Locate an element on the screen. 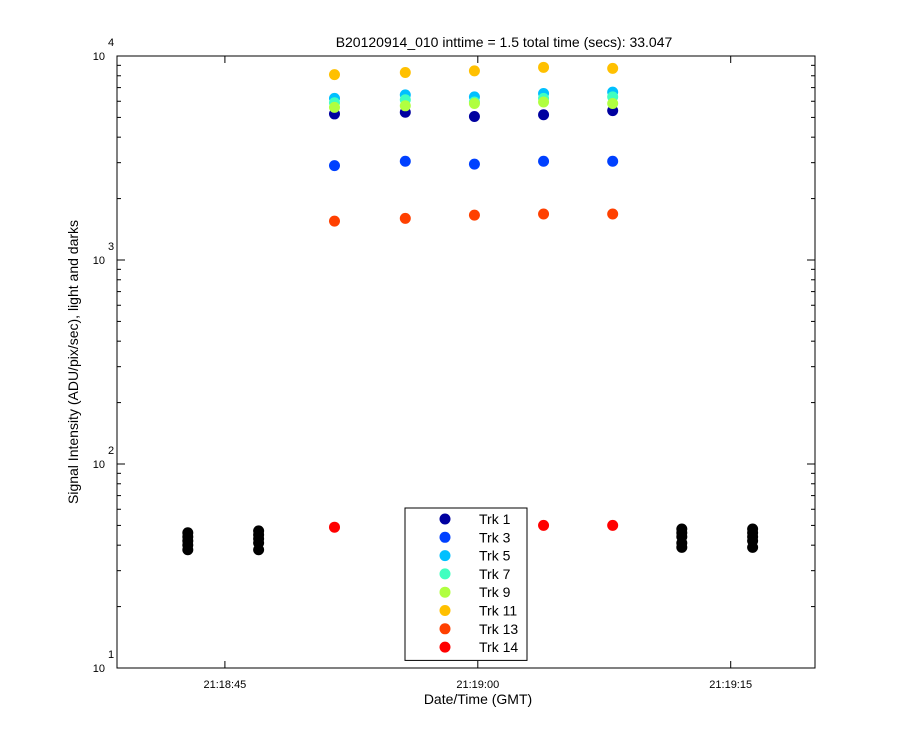 The image size is (900, 750). y-tick-exponent: 2 is located at coordinates (111, 451).